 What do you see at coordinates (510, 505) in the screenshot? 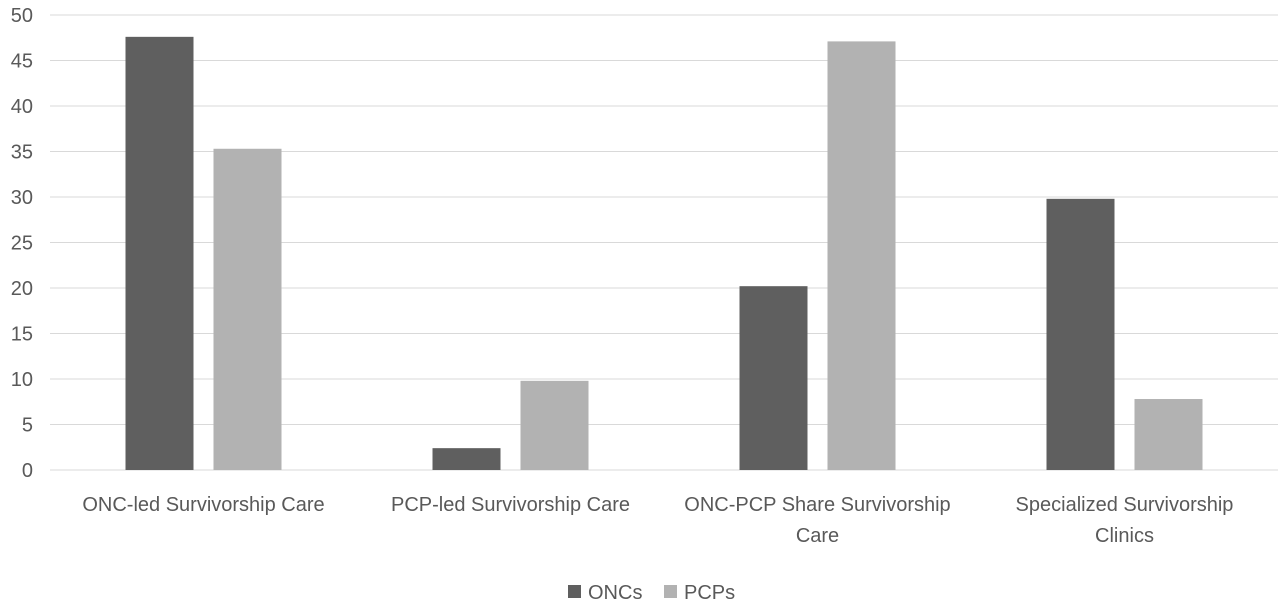
I see `x-category-label: PCP-led Survivorship Care` at bounding box center [510, 505].